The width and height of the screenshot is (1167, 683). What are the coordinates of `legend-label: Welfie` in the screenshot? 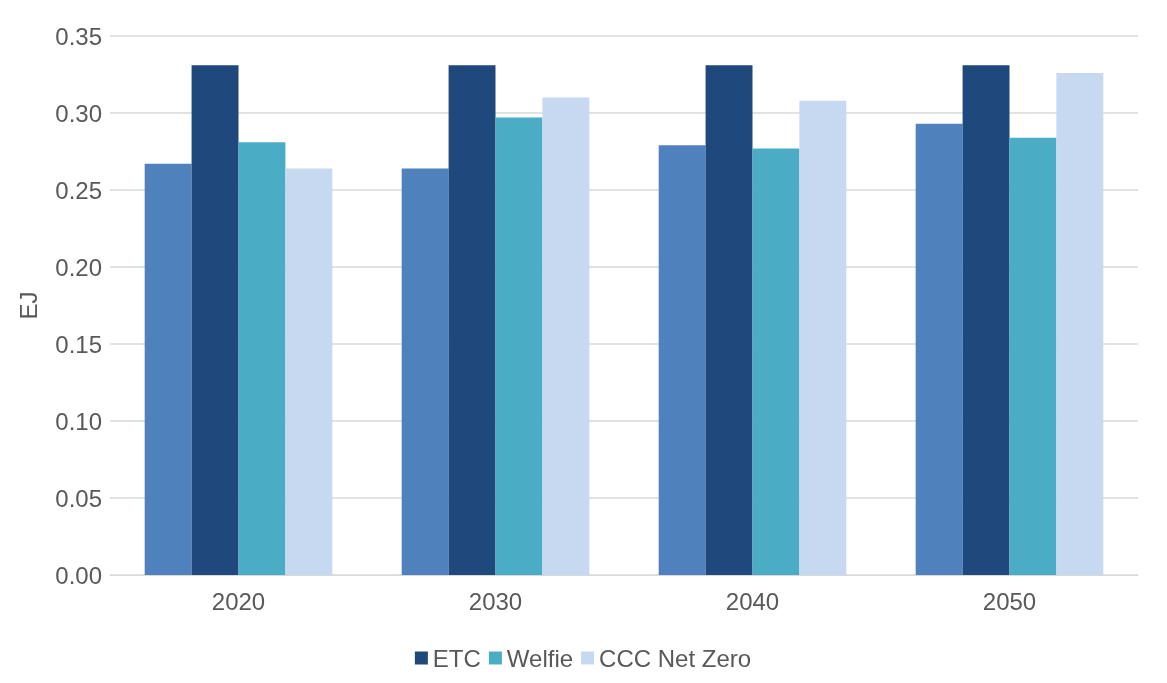 It's located at (540, 658).